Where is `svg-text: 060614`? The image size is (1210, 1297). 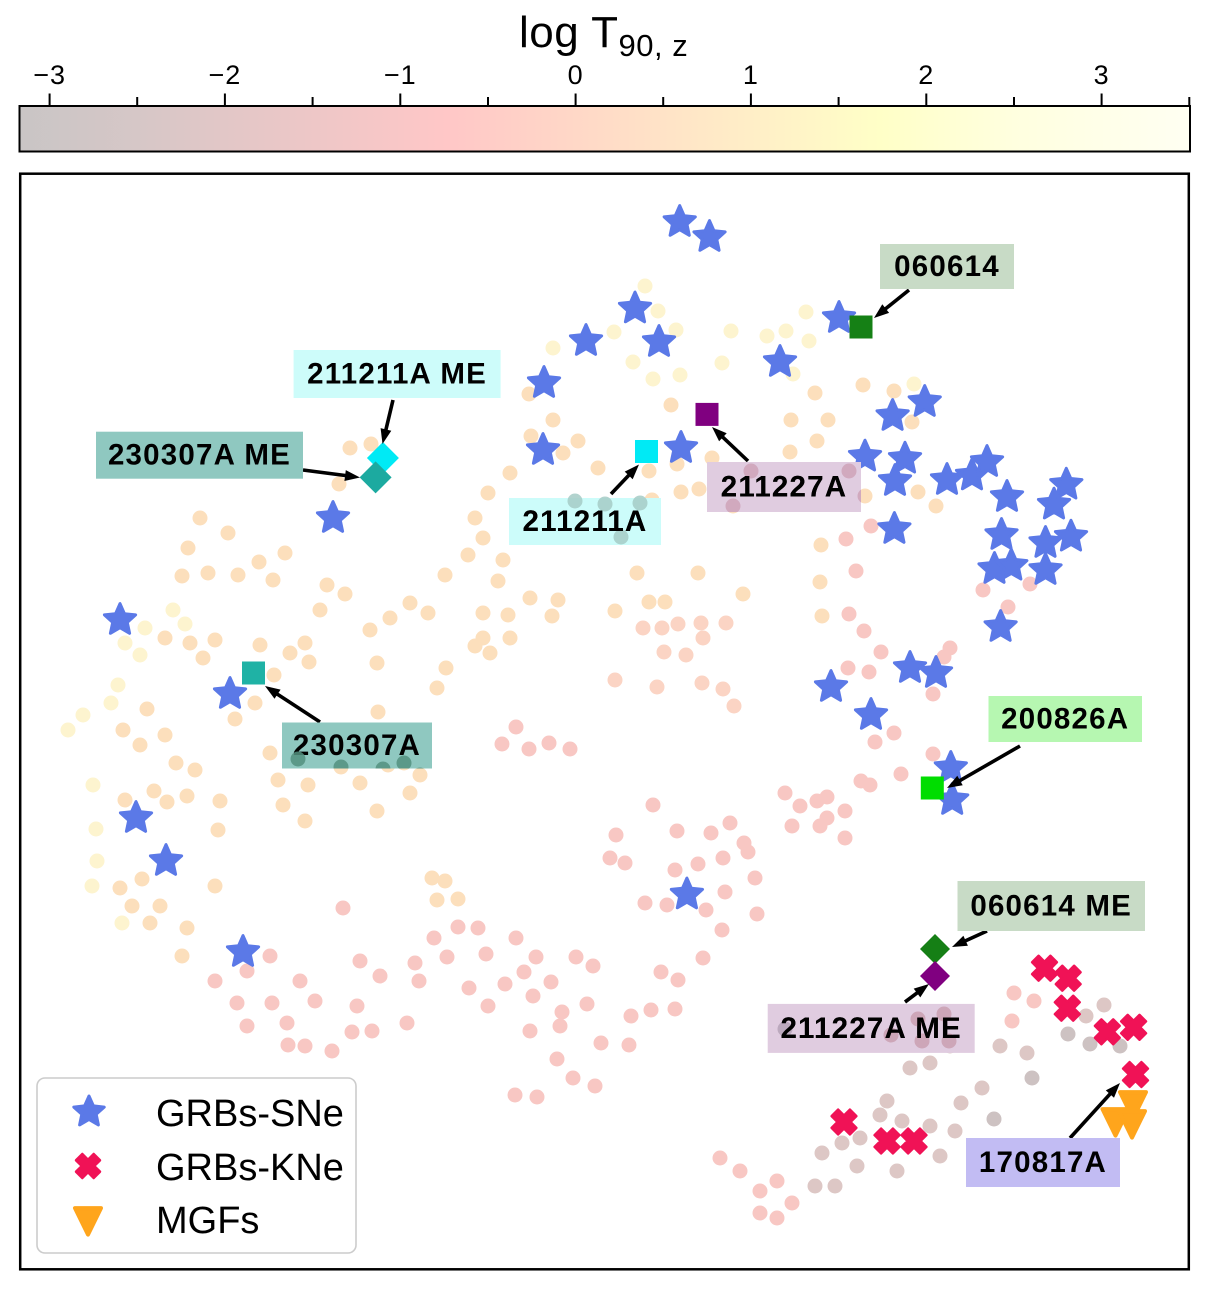
svg-text: 060614 is located at coordinates (947, 266).